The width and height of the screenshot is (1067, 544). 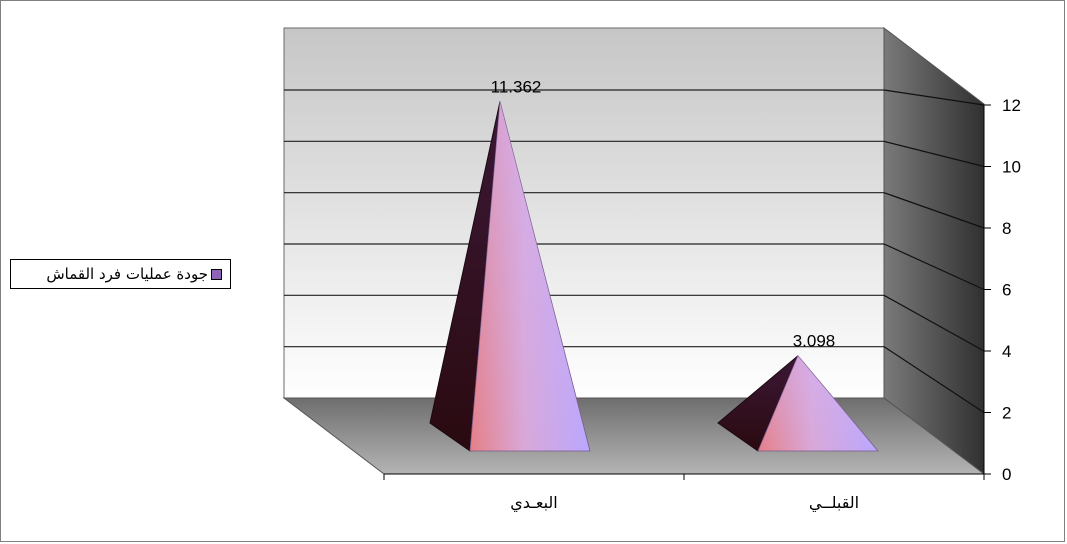 What do you see at coordinates (1011, 167) in the screenshot?
I see `y-tick-label: 10` at bounding box center [1011, 167].